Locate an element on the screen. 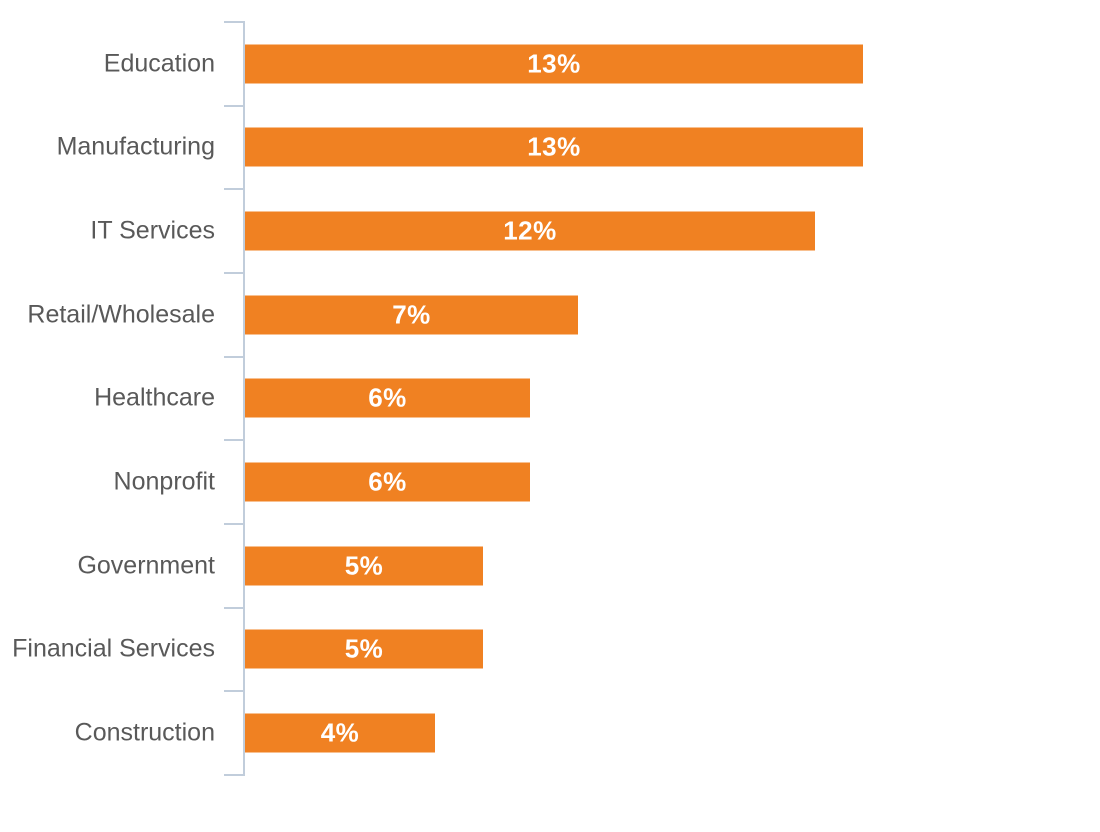  chart-row: Manufacturing 13% is located at coordinates (550, 148).